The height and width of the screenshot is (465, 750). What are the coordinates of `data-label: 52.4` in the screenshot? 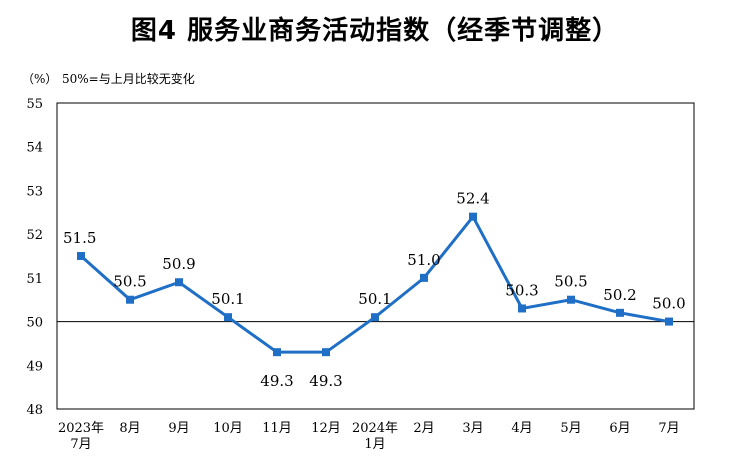 It's located at (472, 199).